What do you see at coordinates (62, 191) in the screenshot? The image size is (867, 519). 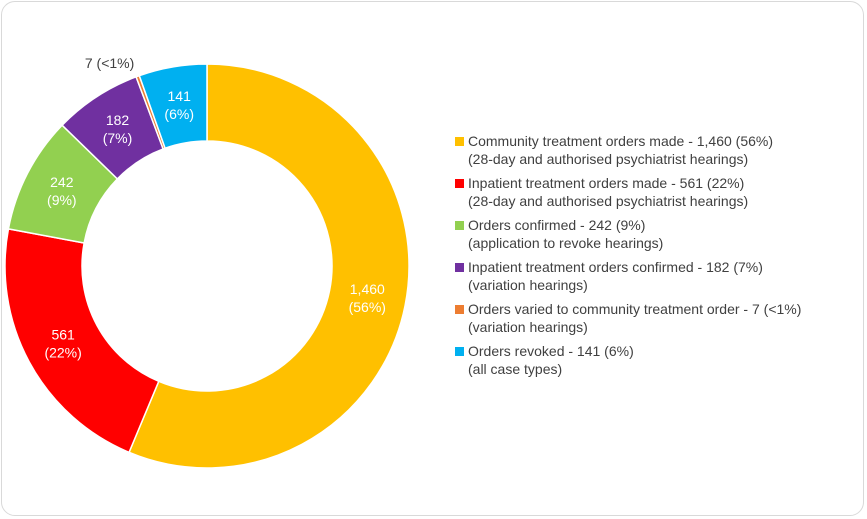 I see `data-label-orders-confirmed: 242 (9%)` at bounding box center [62, 191].